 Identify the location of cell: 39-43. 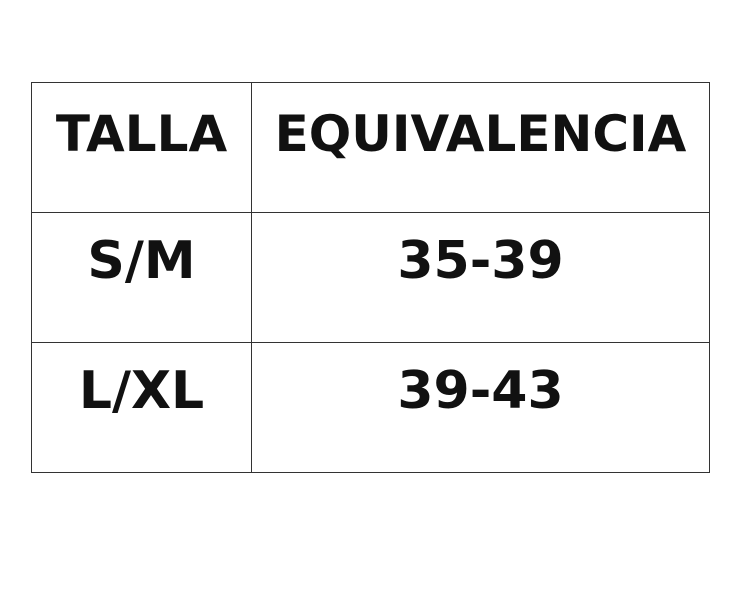
(480, 407).